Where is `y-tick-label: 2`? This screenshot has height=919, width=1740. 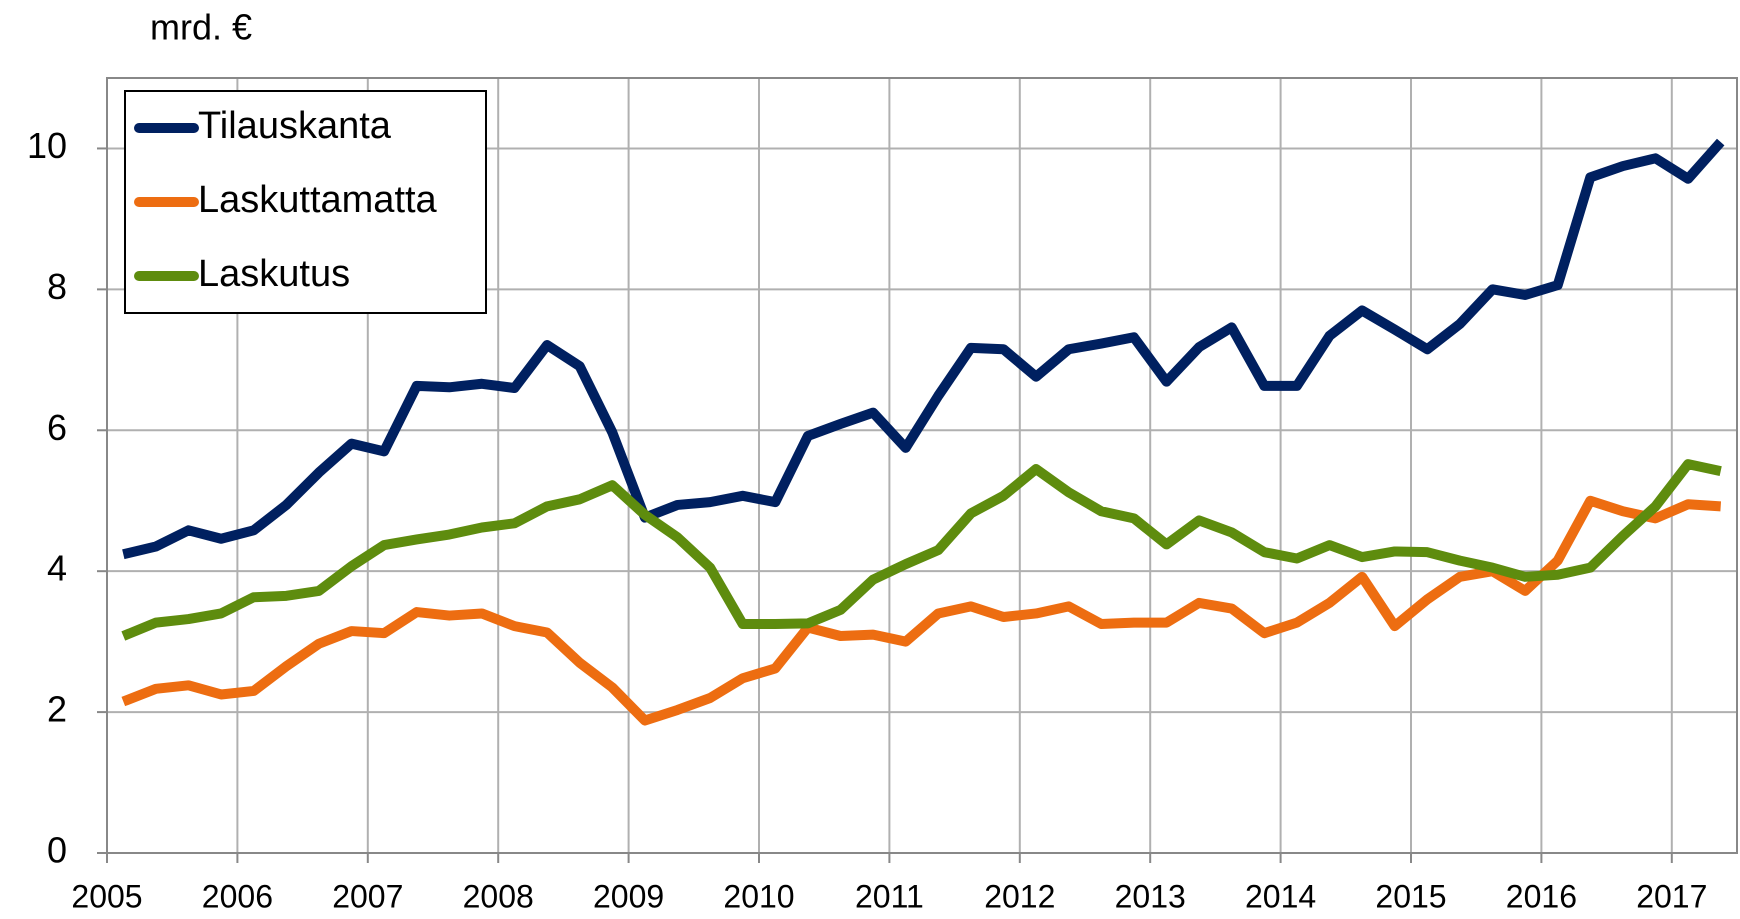
y-tick-label: 2 is located at coordinates (57, 709).